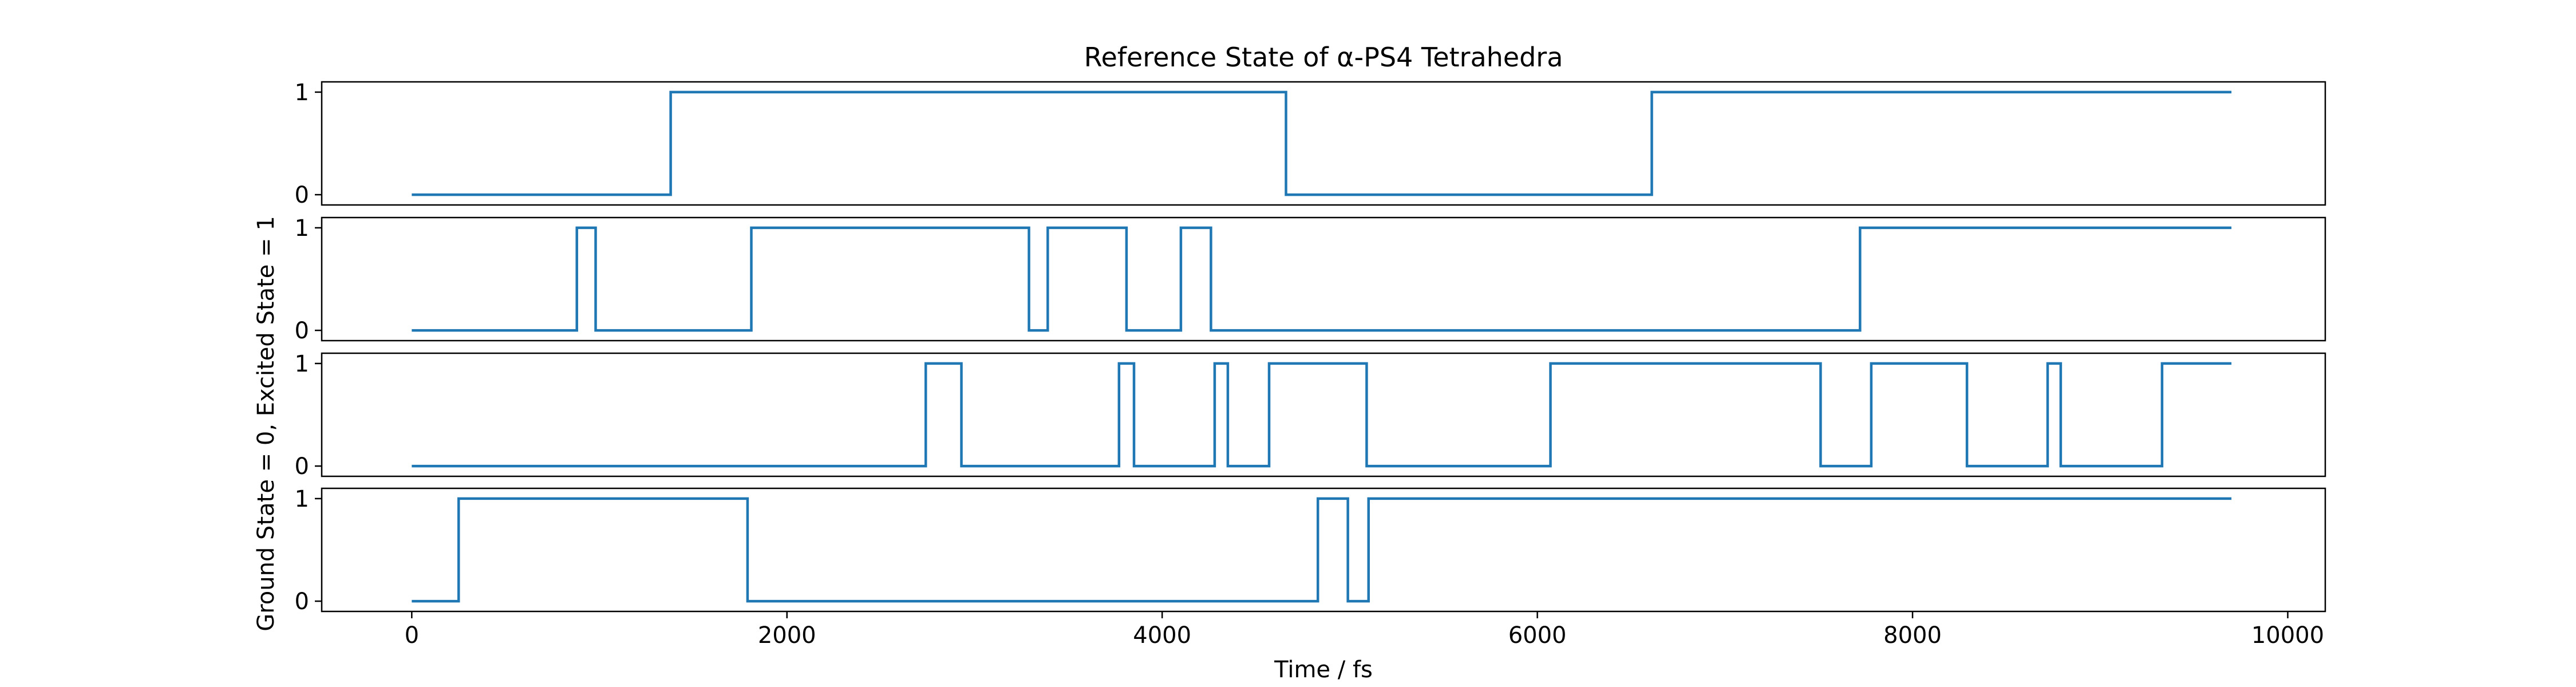 The height and width of the screenshot is (687, 2576). What do you see at coordinates (787, 636) in the screenshot?
I see `x-tick-label: 2000` at bounding box center [787, 636].